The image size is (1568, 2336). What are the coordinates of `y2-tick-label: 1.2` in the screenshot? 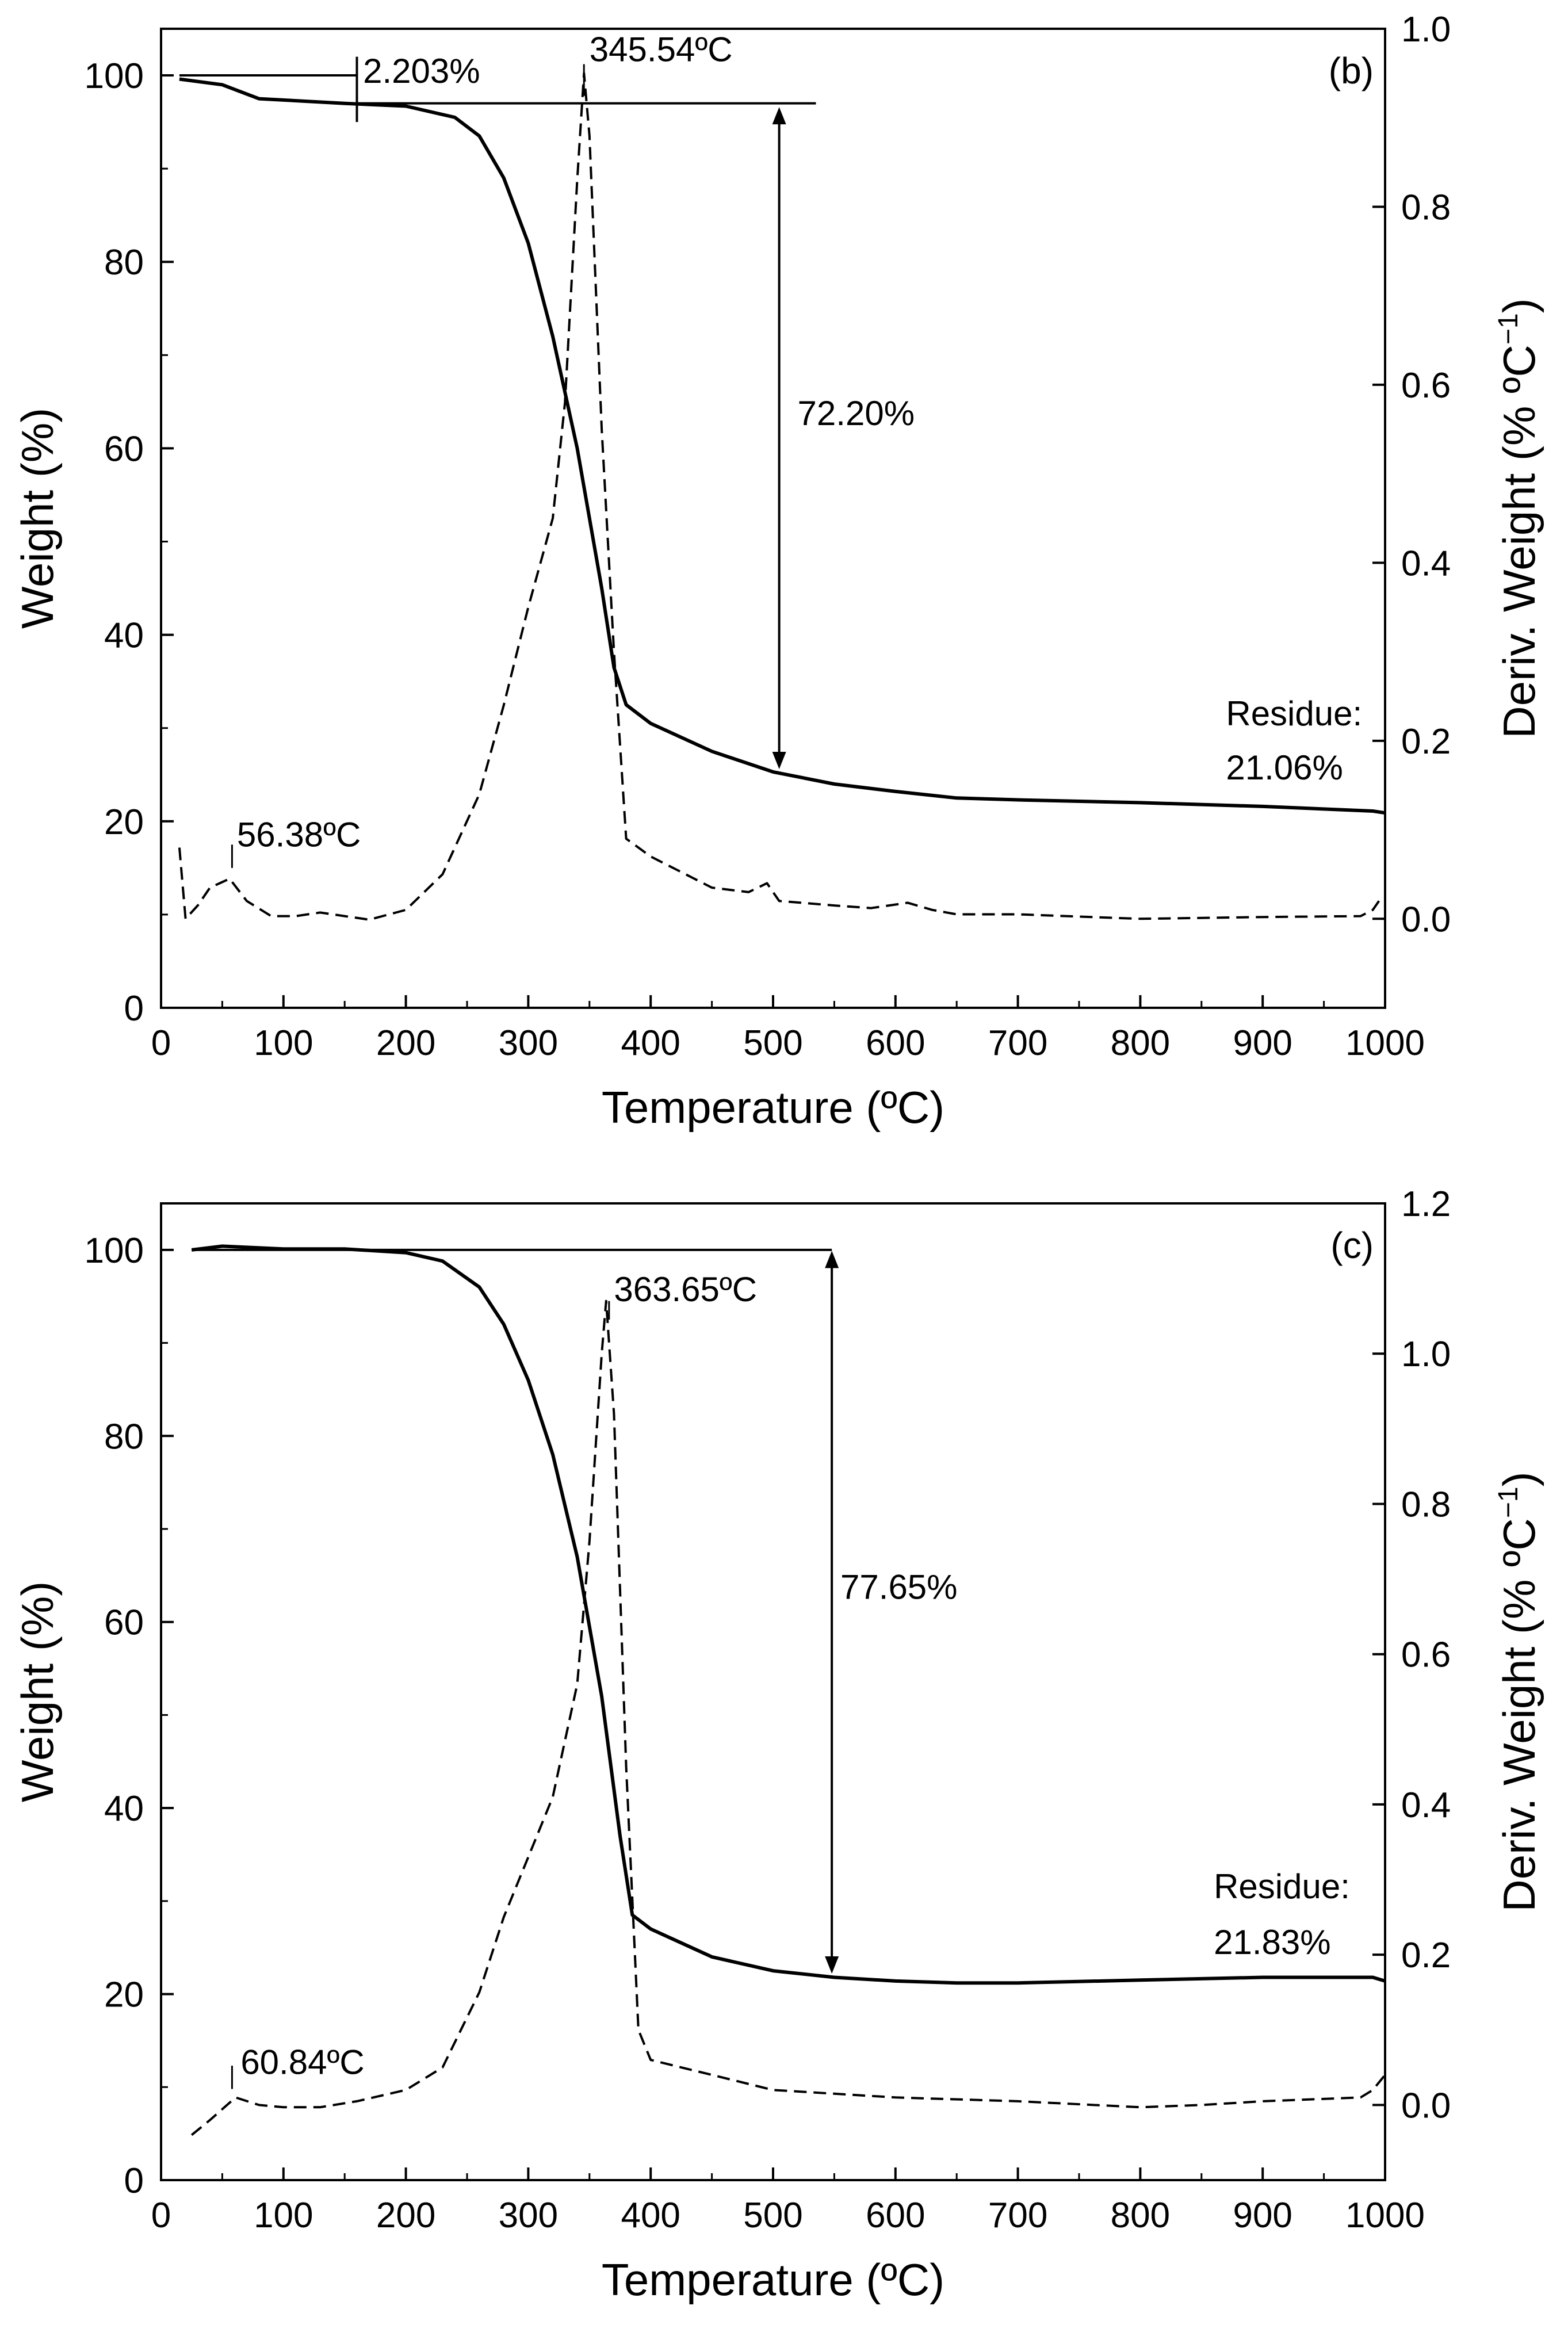 It's located at (1426, 1204).